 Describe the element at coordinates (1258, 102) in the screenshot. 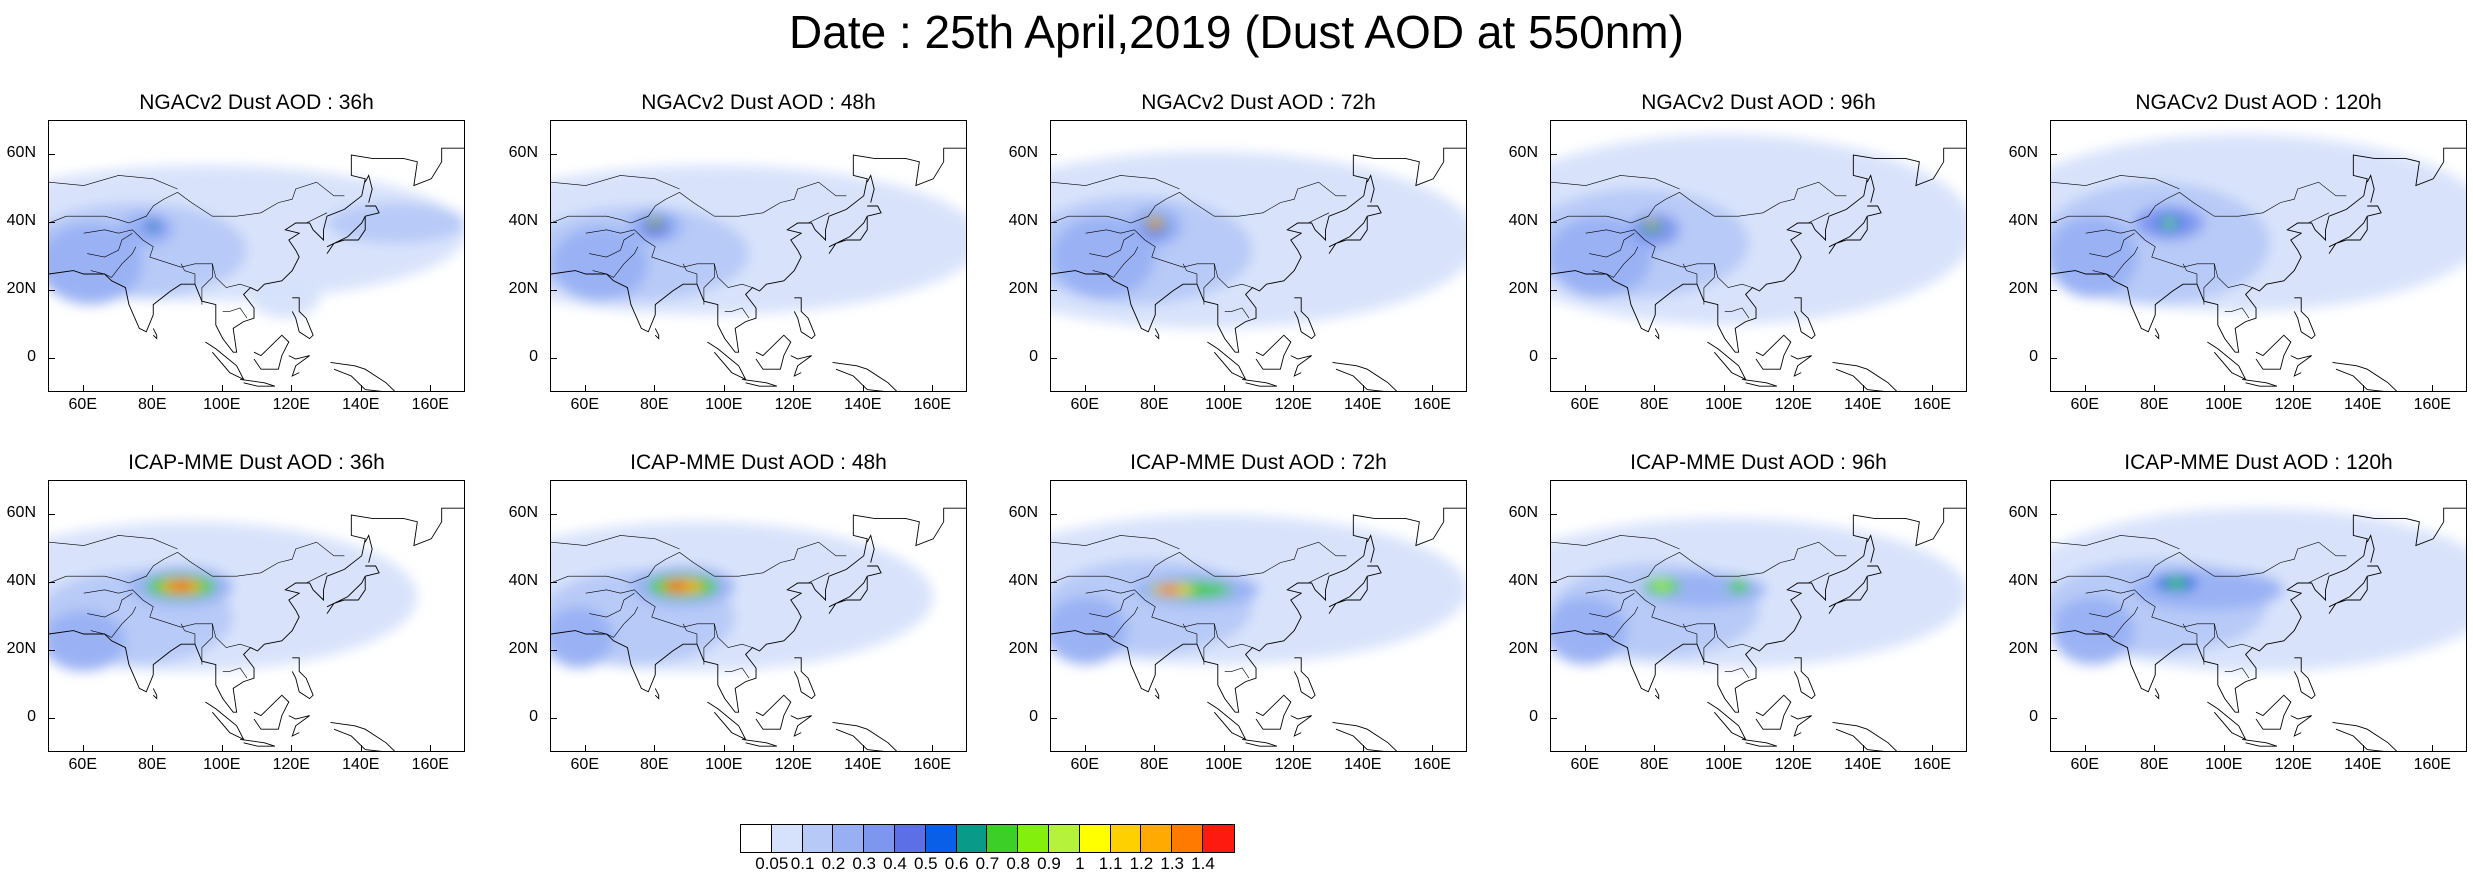

I see `panel-title: NGACv2 Dust AOD : 72h` at that location.